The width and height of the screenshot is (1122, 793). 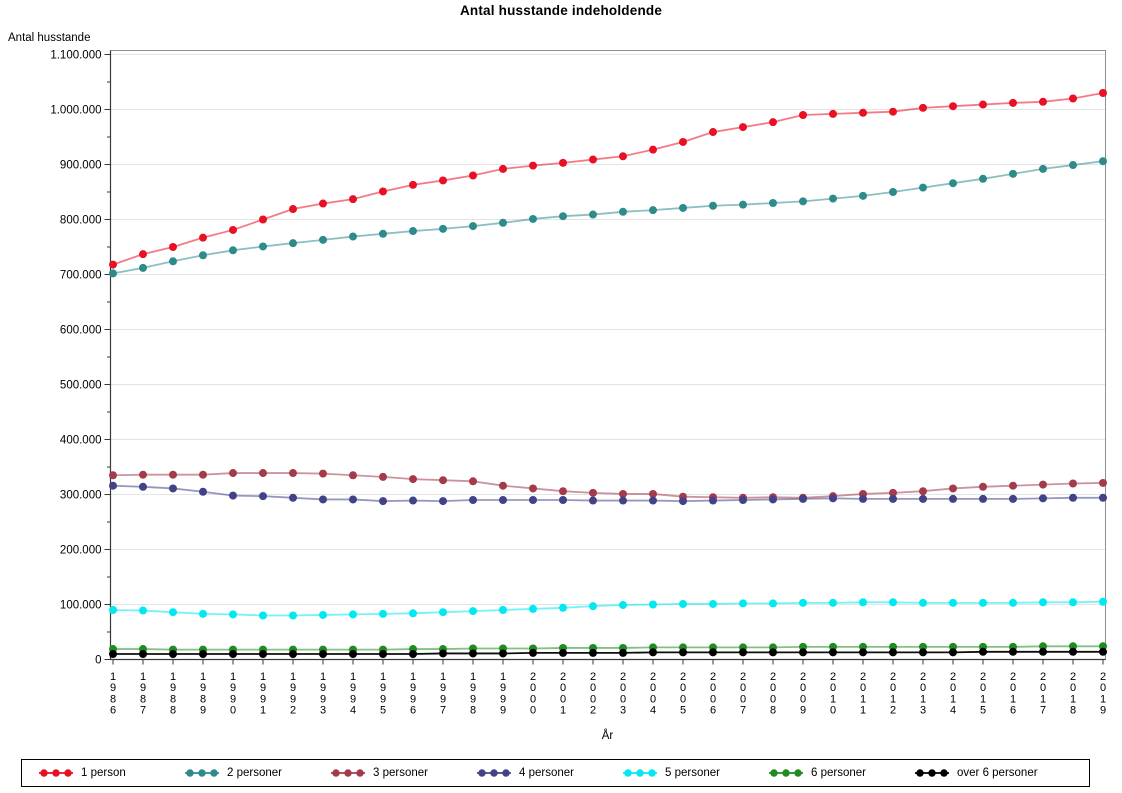 I want to click on series-line-5-personer, so click(x=608, y=608).